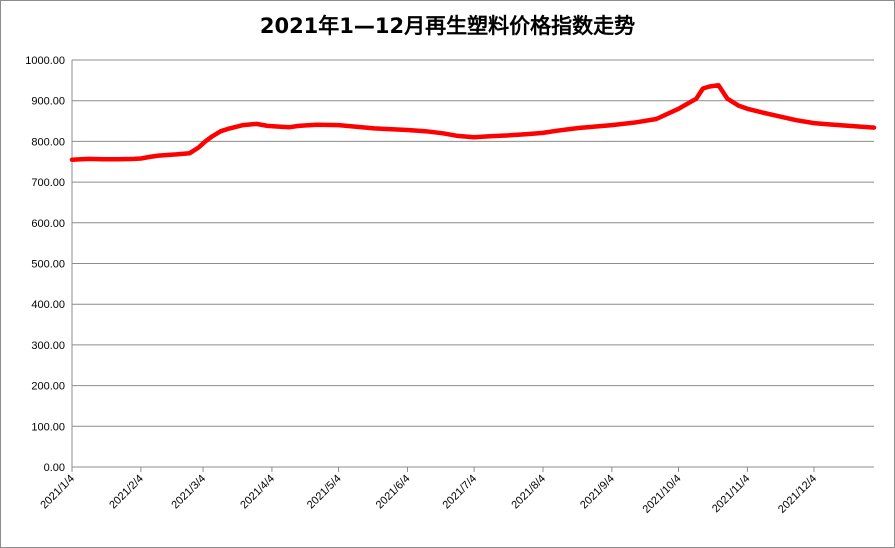  Describe the element at coordinates (48, 183) in the screenshot. I see `y-tick-label: 700.00` at that location.